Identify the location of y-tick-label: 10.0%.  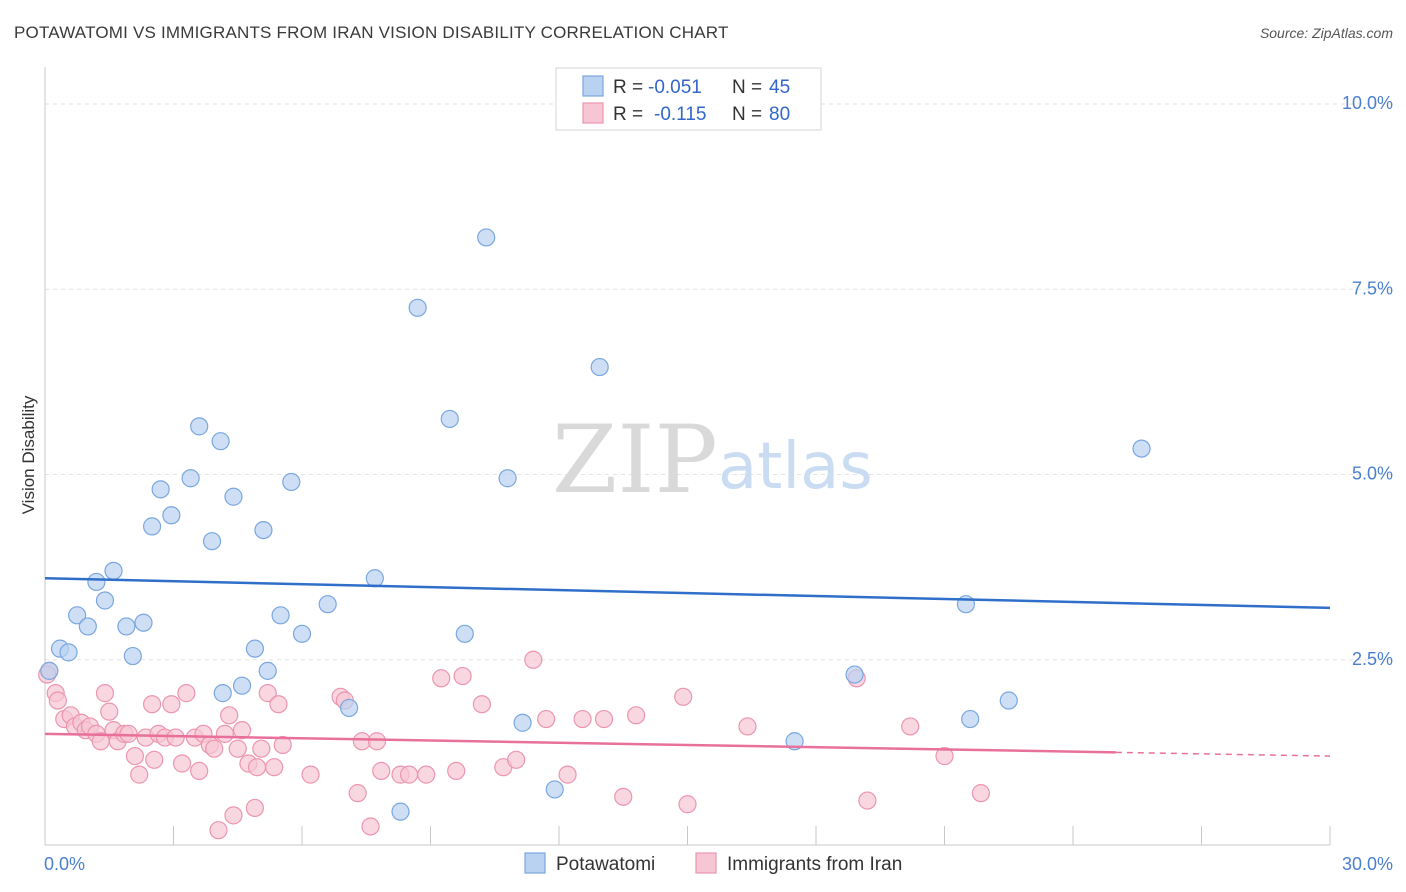
(1367, 103).